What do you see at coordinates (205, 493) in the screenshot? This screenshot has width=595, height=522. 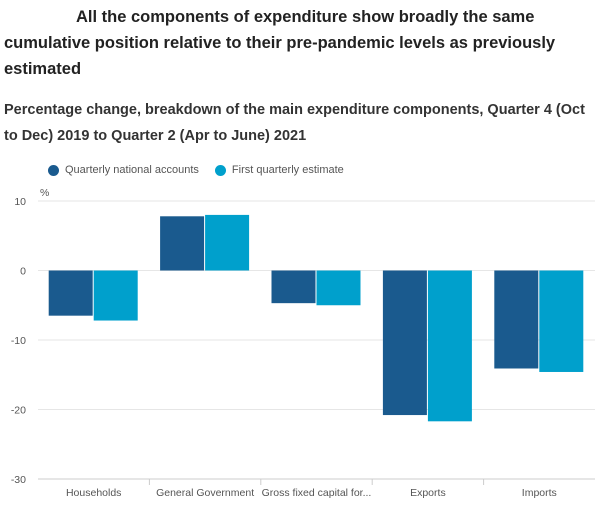 I see `x-category-label: General Government` at bounding box center [205, 493].